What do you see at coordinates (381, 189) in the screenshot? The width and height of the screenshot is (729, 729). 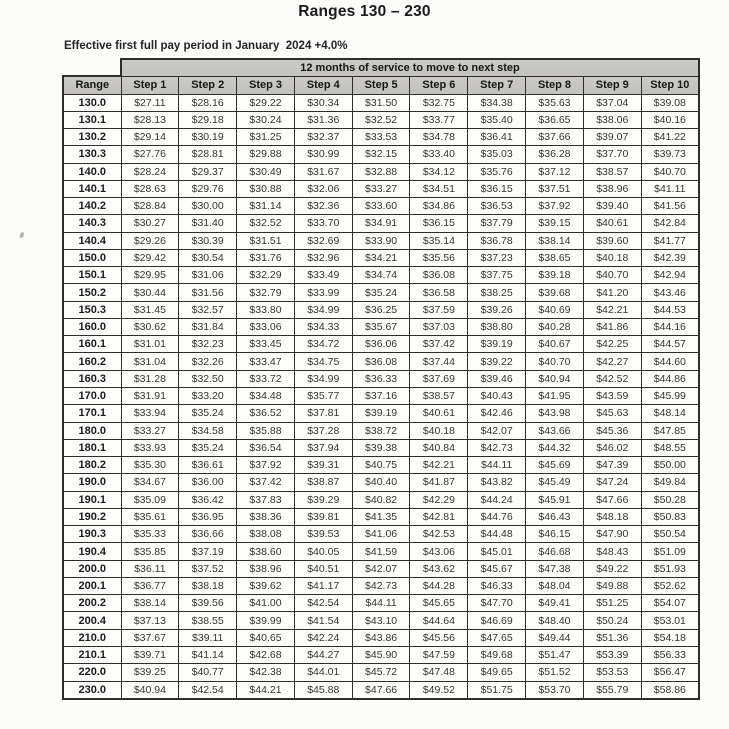 I see `step-rate-cell: $33.27` at bounding box center [381, 189].